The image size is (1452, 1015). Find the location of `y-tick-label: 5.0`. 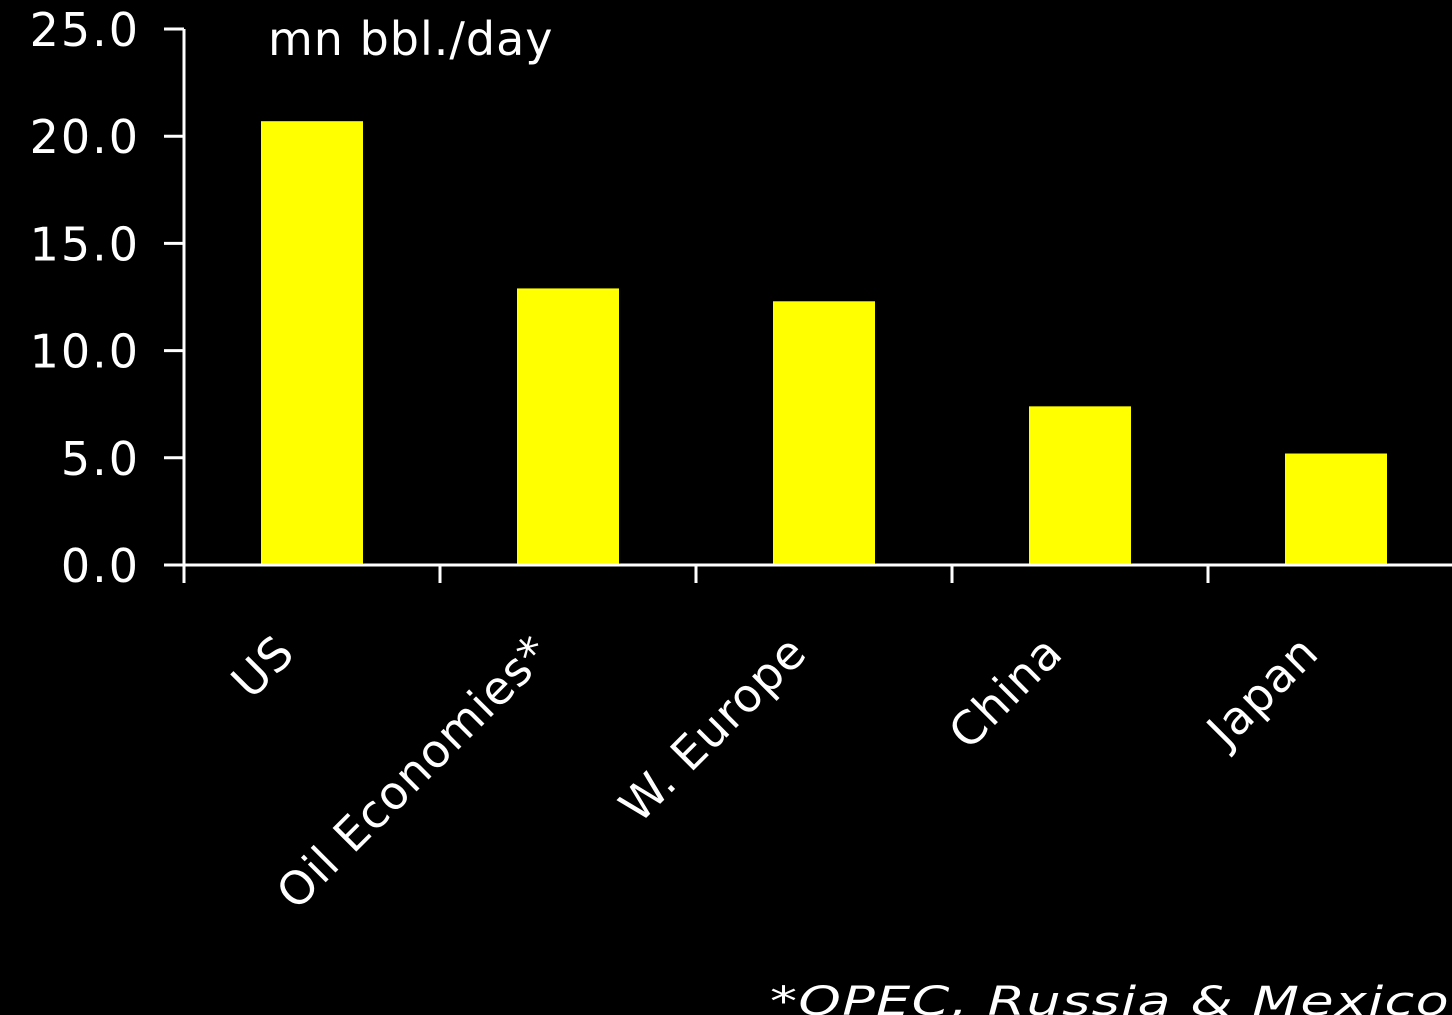

y-tick-label: 5.0 is located at coordinates (100, 459).